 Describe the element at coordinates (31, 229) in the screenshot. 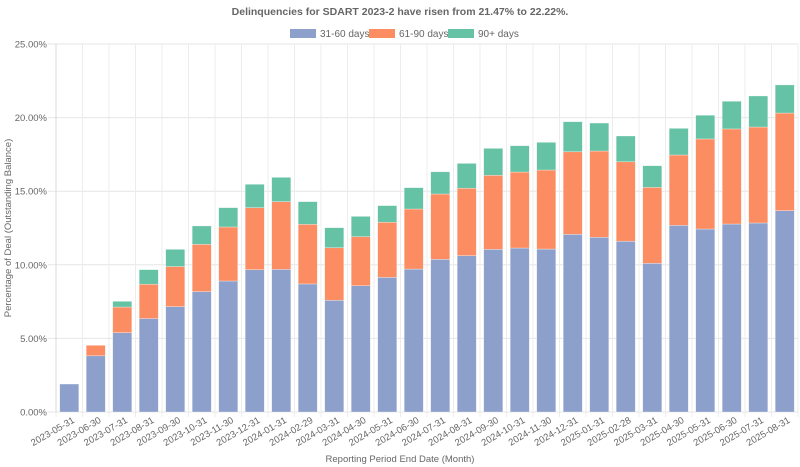

I see `y-axis: 0.00% 5.00% 10.00% 15.00% 20.00% 25.00%` at that location.